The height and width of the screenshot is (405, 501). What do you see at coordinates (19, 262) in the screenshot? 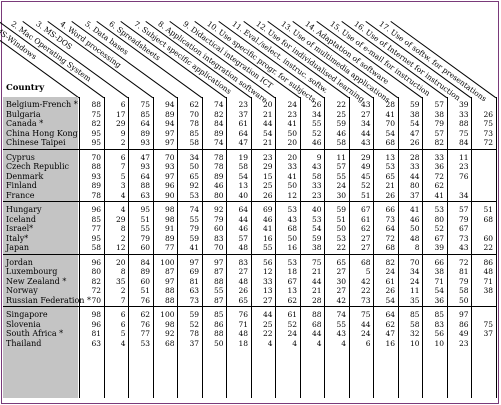
I see `country-name: Jordan` at bounding box center [19, 262].